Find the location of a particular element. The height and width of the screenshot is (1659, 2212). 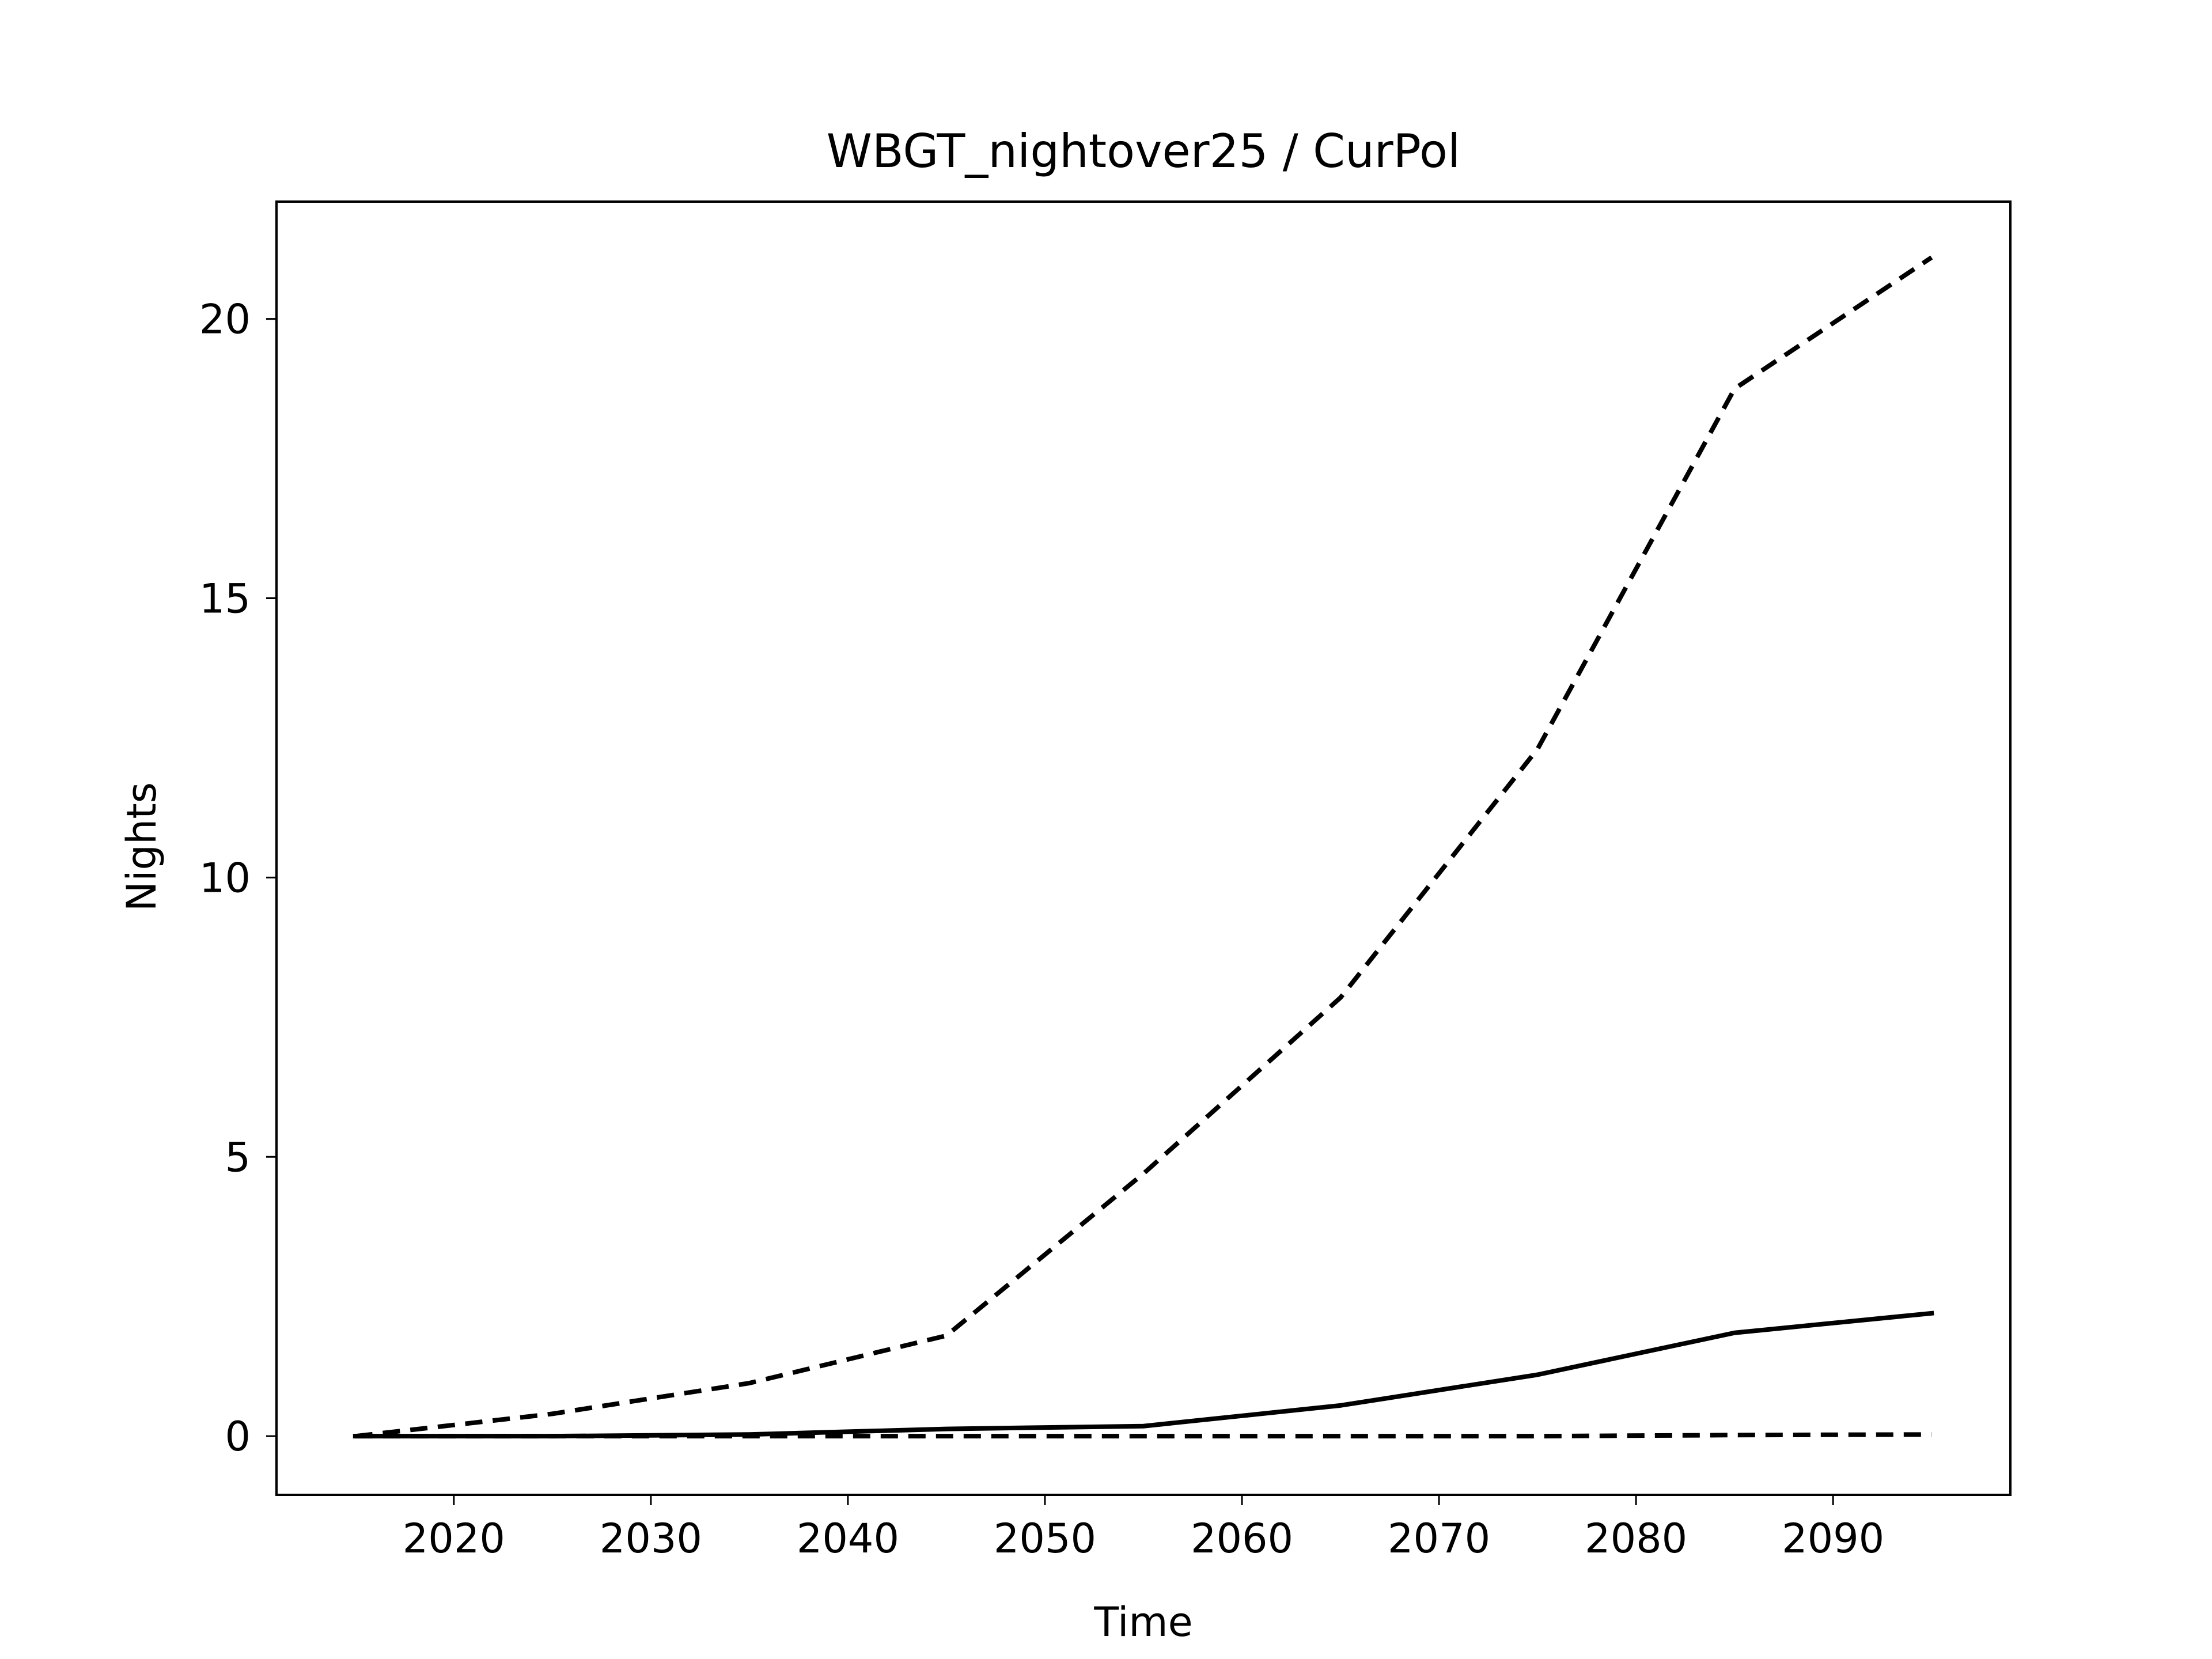

x-tick-label: 2040 is located at coordinates (848, 1538).